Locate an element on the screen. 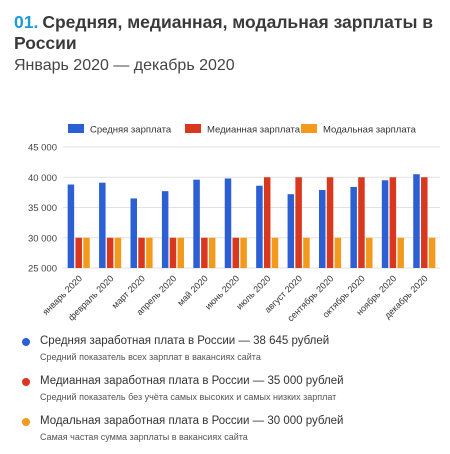 Image resolution: width=450 pixels, height=454 pixels. bar-s0-c5 is located at coordinates (228, 223).